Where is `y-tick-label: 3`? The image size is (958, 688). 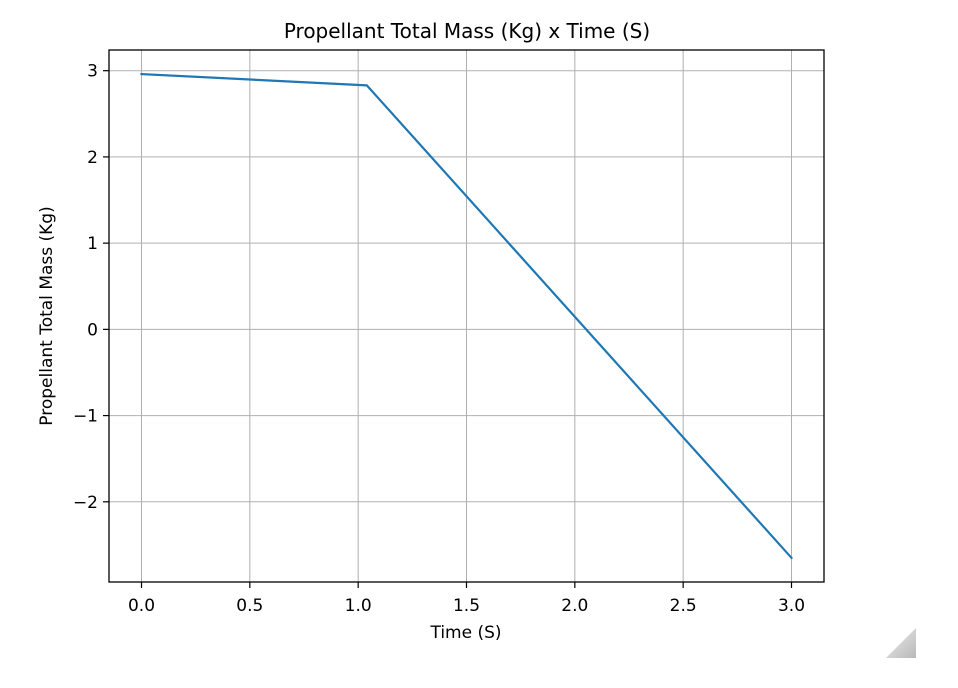 y-tick-label: 3 is located at coordinates (92, 72).